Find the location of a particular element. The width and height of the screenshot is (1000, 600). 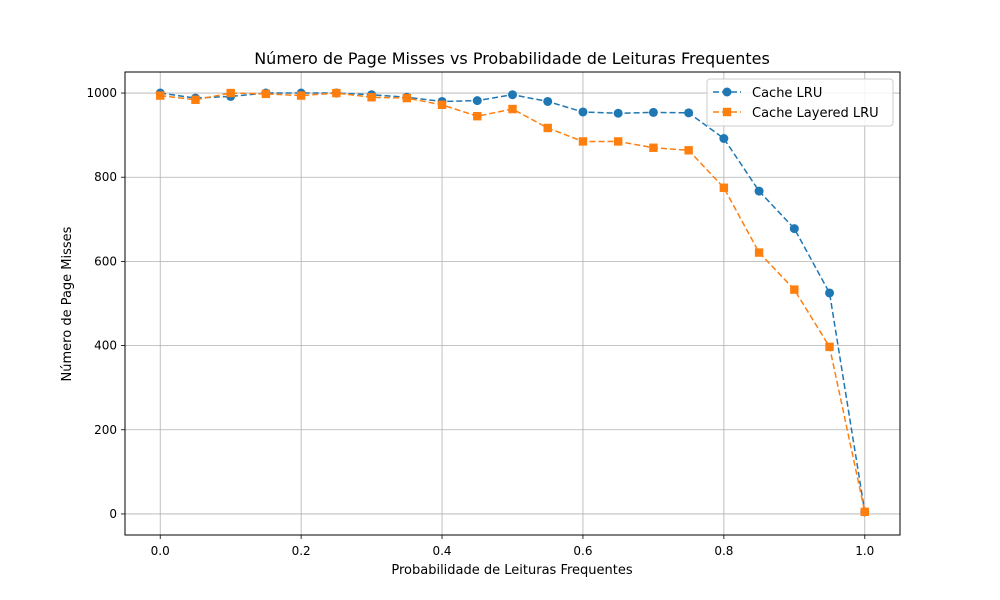

legend-item: Cache Layered LRU is located at coordinates (796, 113).